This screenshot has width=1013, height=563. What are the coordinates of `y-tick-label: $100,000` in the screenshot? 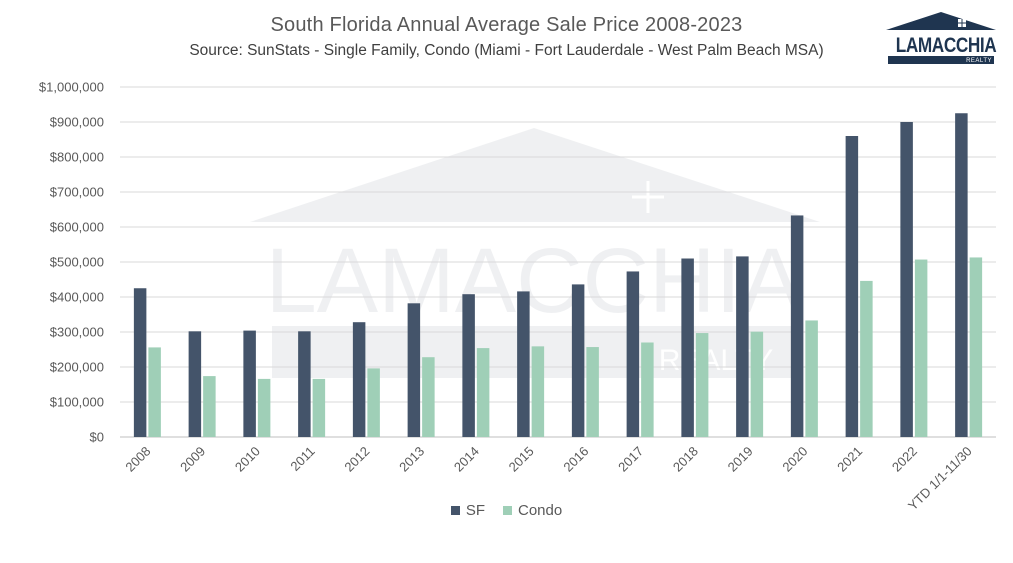 It's located at (77, 402).